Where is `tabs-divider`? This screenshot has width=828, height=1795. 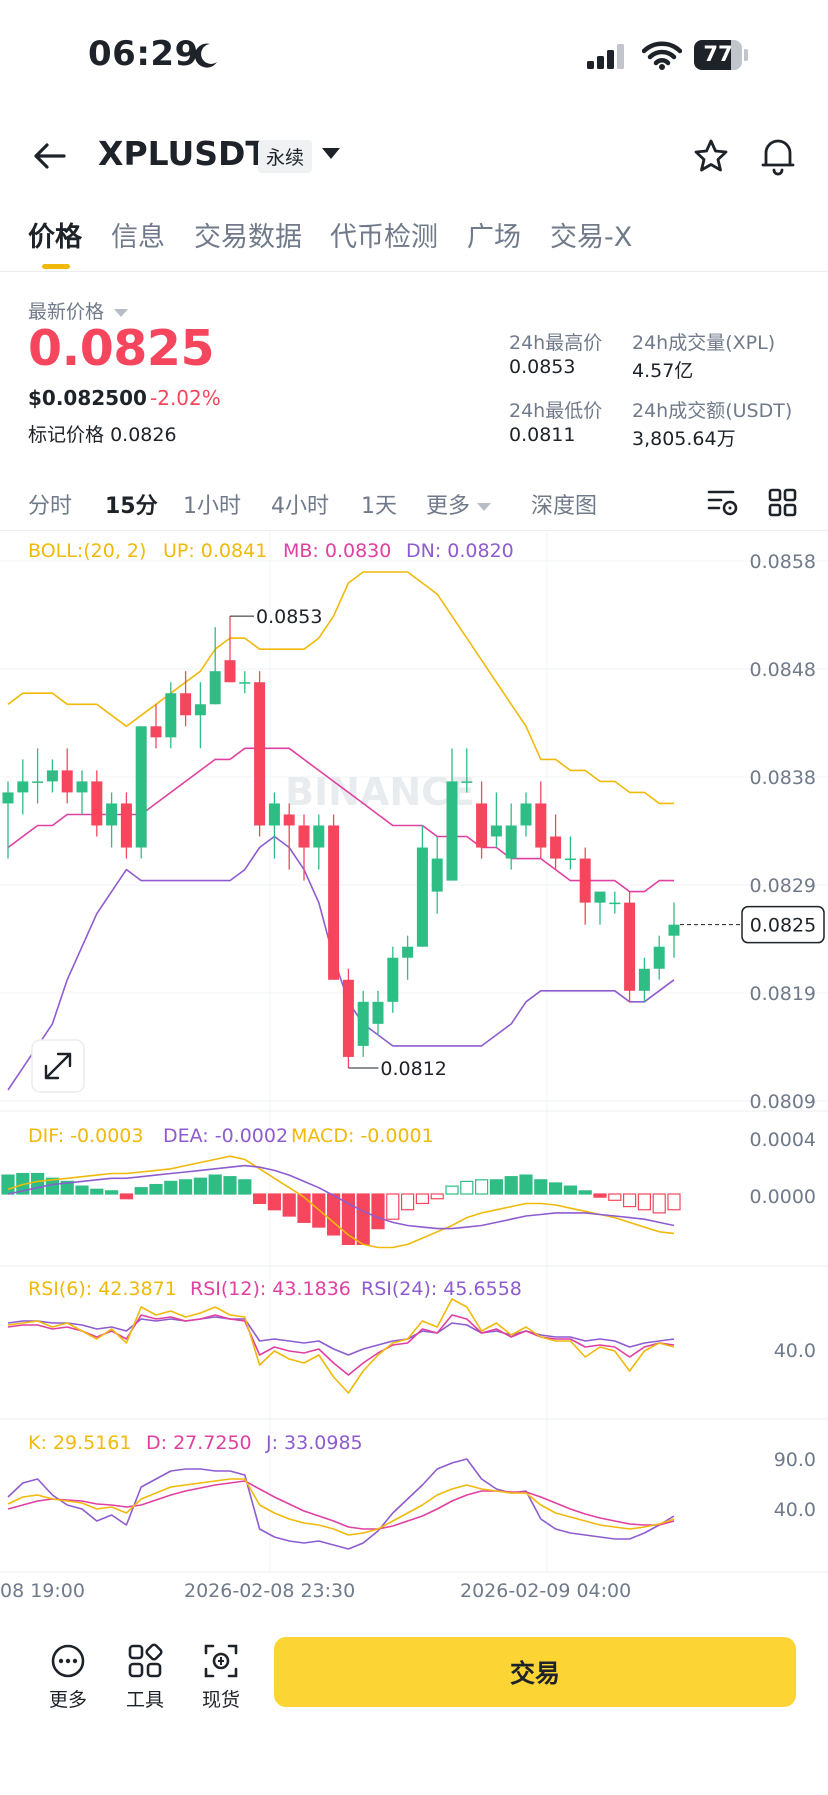
tabs-divider is located at coordinates (414, 271).